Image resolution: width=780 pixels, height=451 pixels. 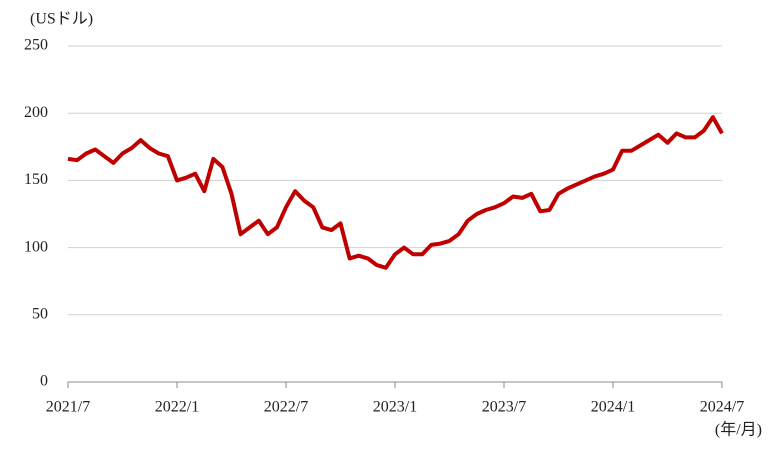 What do you see at coordinates (738, 430) in the screenshot?
I see `x-unit-label: (年/月)` at bounding box center [738, 430].